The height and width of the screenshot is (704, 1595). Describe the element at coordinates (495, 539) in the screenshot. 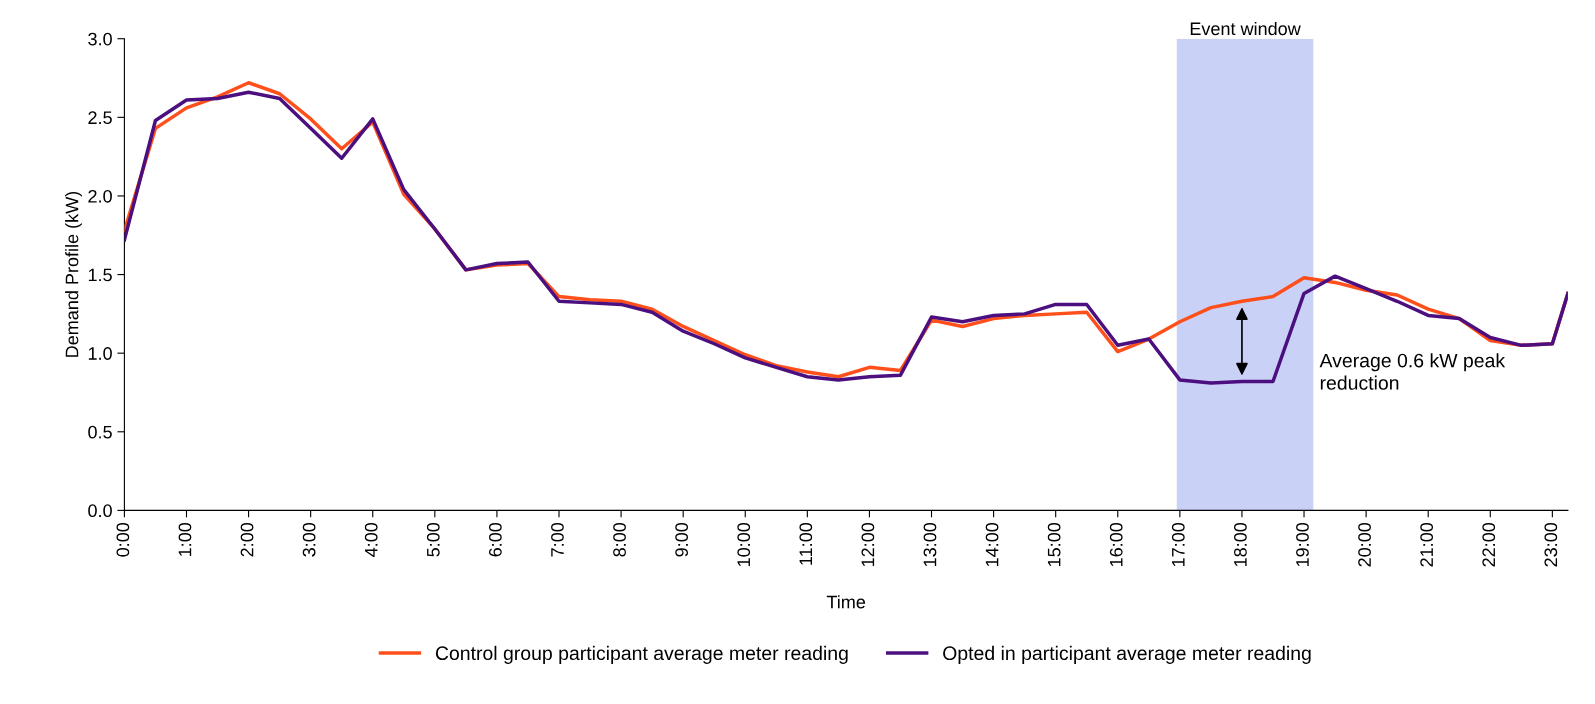

I see `x-tick-label: 6:00` at that location.